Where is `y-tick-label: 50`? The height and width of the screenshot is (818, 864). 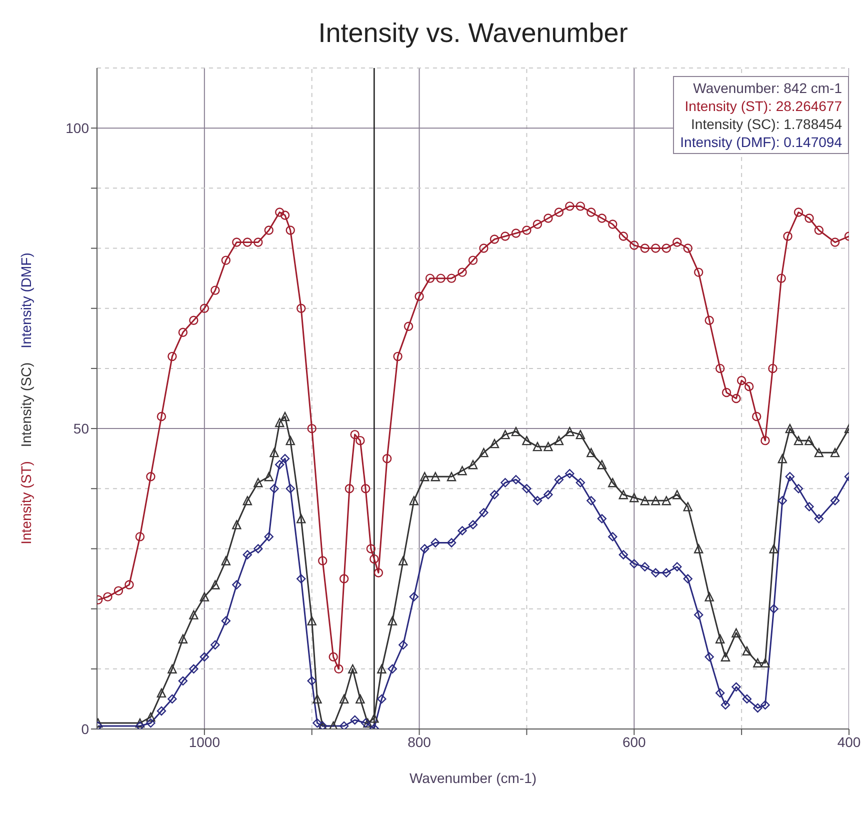
y-tick-label: 50 is located at coordinates (81, 428).